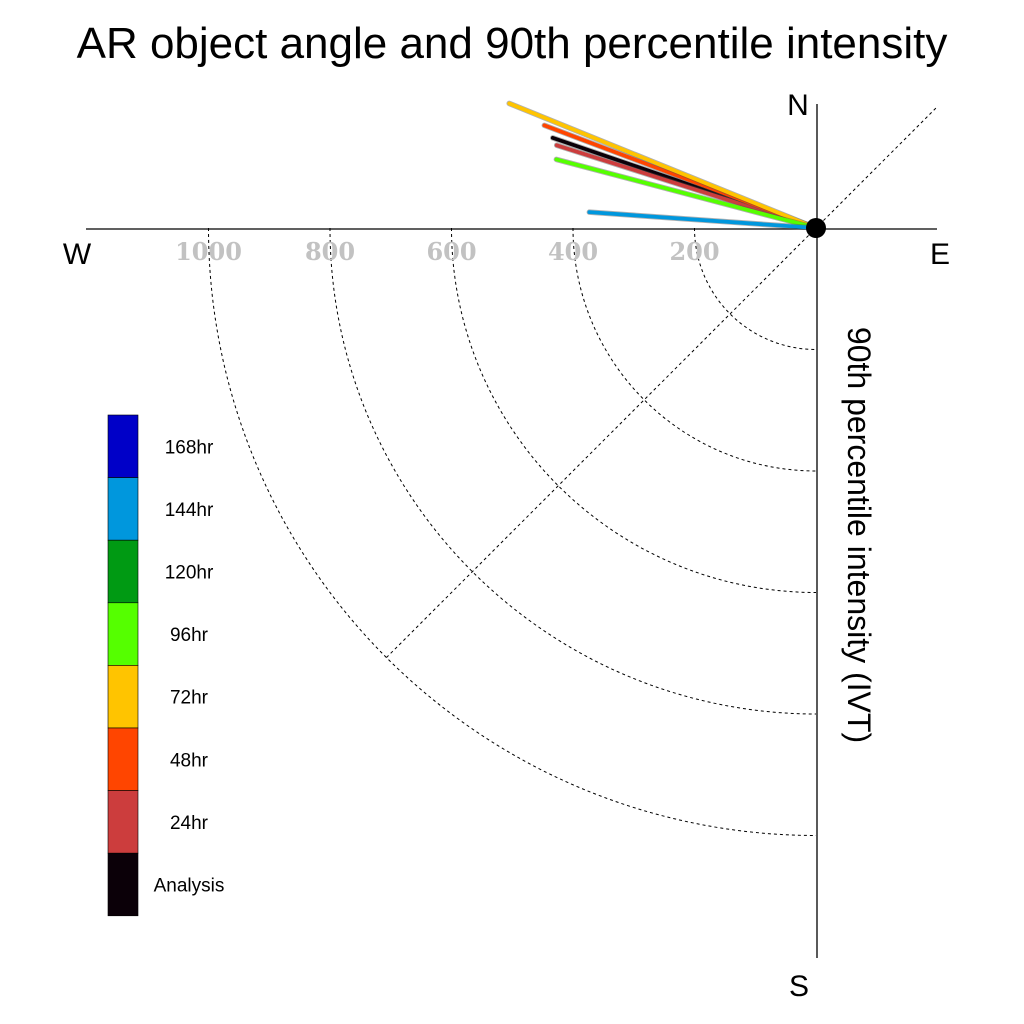  What do you see at coordinates (189, 823) in the screenshot?
I see `legend-label: 24hr` at bounding box center [189, 823].